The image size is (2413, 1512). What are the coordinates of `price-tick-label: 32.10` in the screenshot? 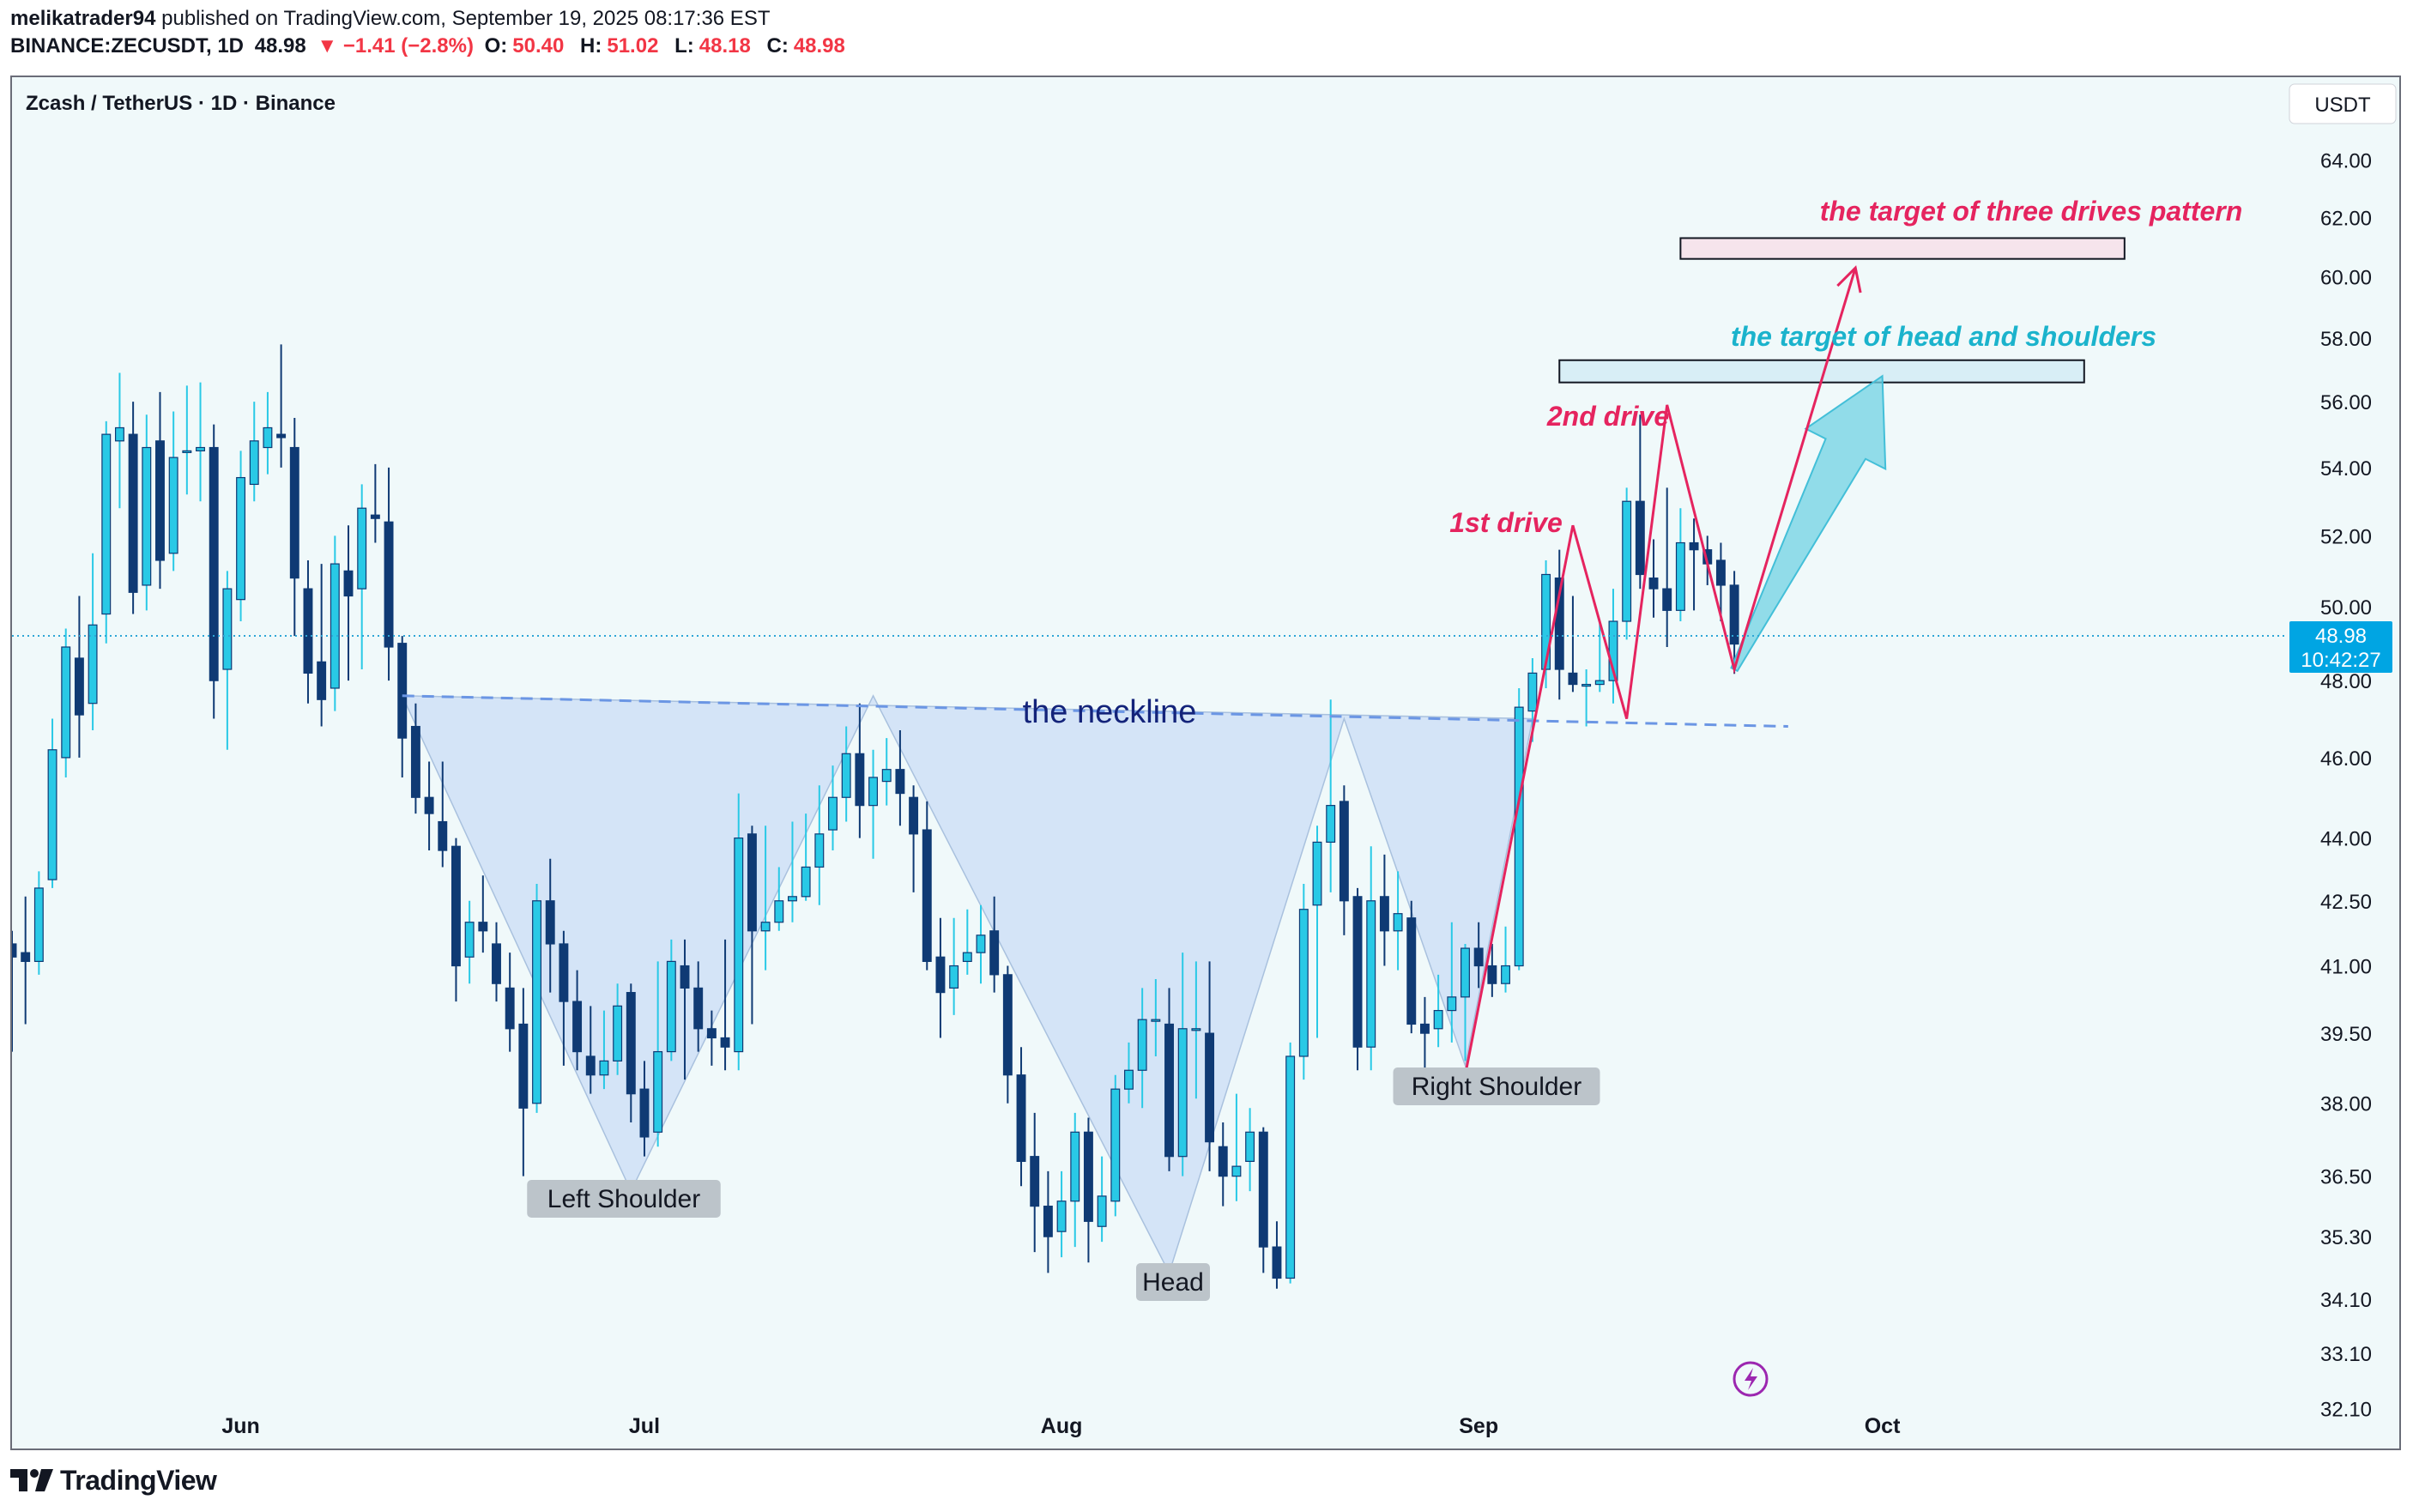 It's located at (2346, 1410).